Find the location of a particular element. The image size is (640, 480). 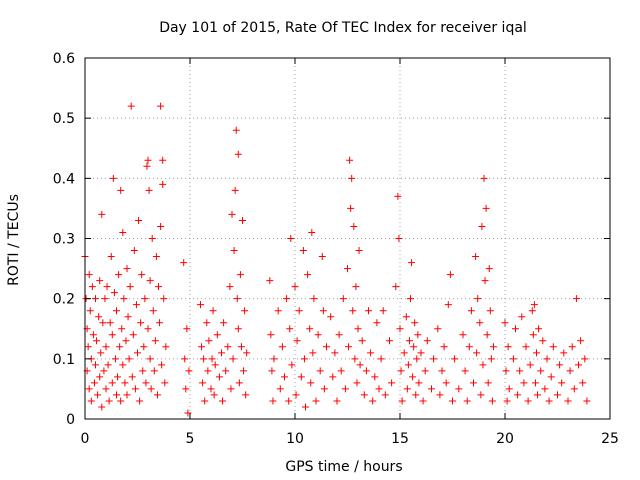

y-tick-label: 0.1 is located at coordinates (64, 360).